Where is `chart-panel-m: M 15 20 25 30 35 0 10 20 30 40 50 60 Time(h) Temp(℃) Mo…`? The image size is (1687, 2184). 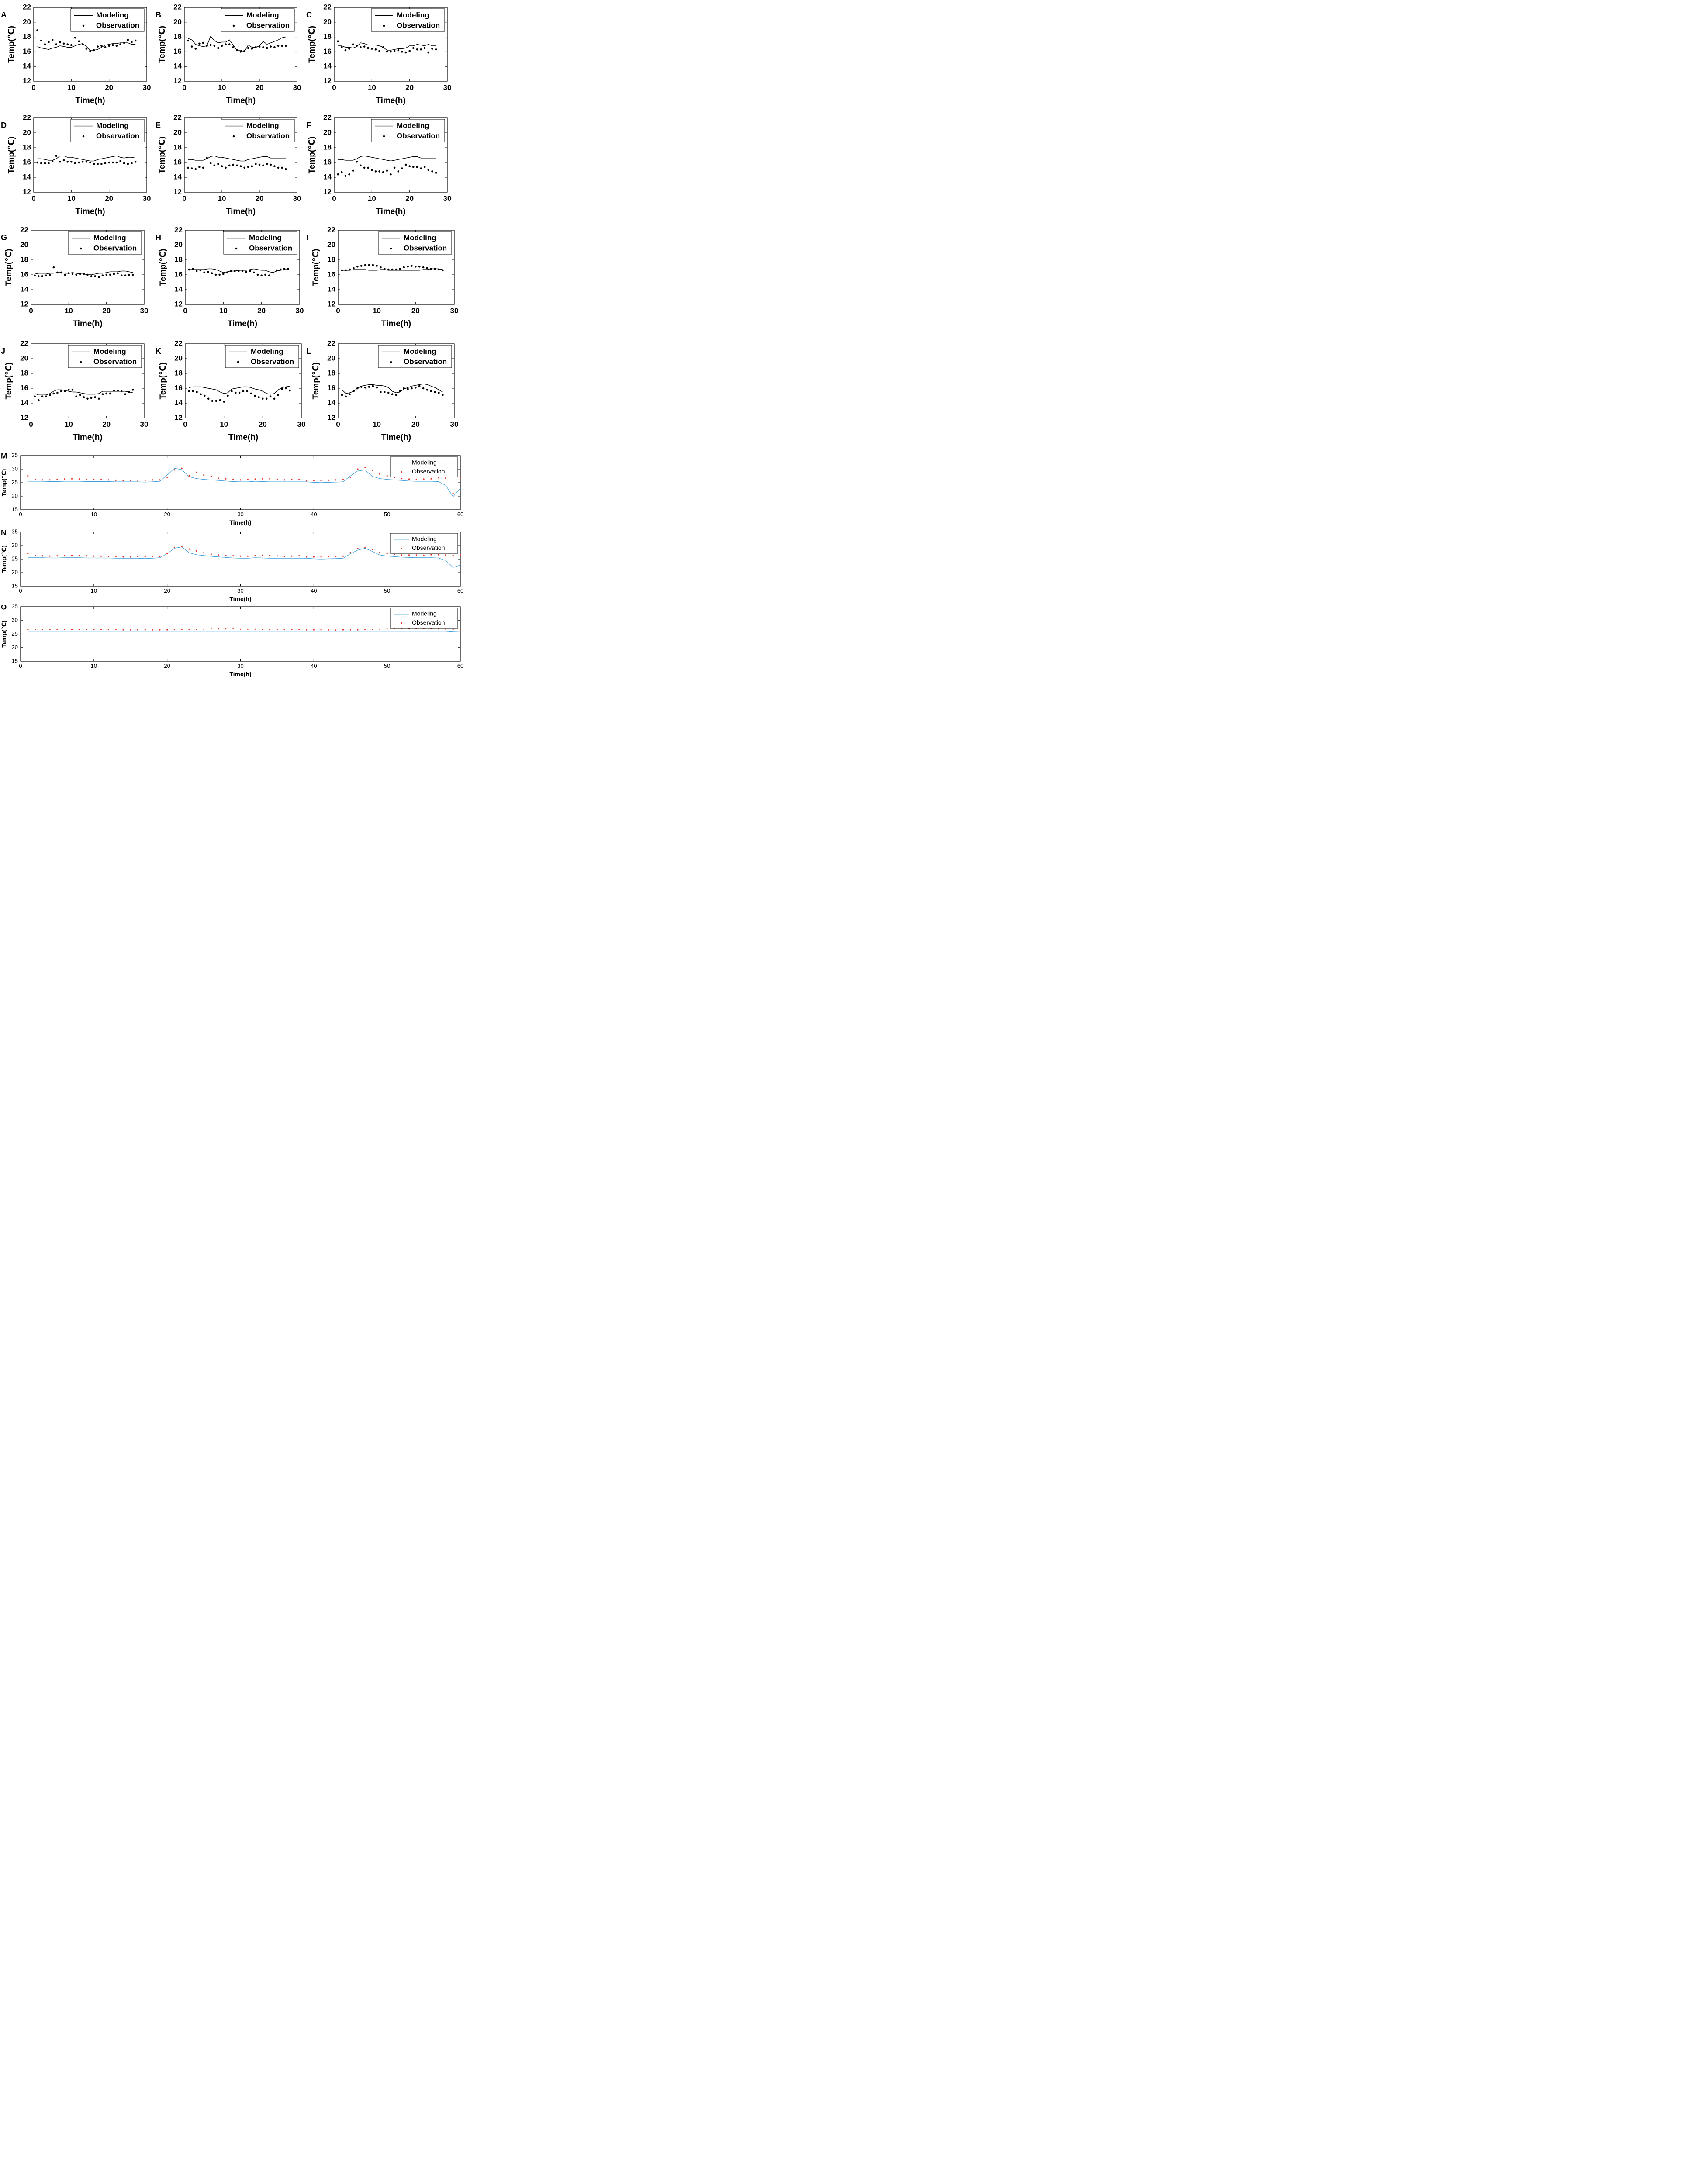
chart-panel-m: M 15 20 25 30 35 0 10 20 30 40 50 60 Time(h) Temp(℃) Mo… is located at coordinates (231, 489).